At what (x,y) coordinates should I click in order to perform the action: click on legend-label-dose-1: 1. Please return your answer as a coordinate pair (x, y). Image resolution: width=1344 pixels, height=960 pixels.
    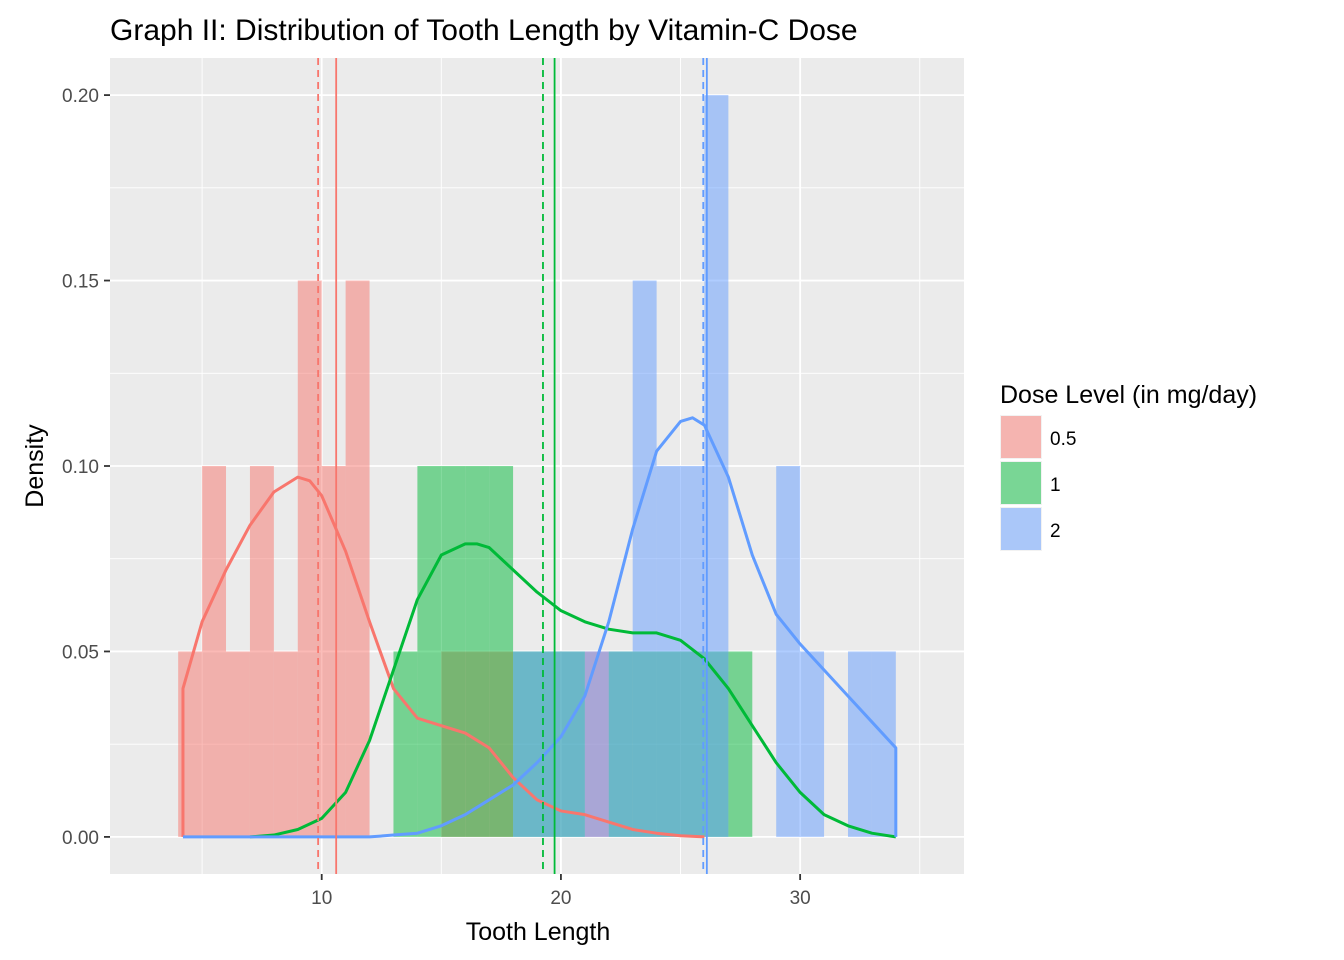
    Looking at the image, I should click on (1055, 485).